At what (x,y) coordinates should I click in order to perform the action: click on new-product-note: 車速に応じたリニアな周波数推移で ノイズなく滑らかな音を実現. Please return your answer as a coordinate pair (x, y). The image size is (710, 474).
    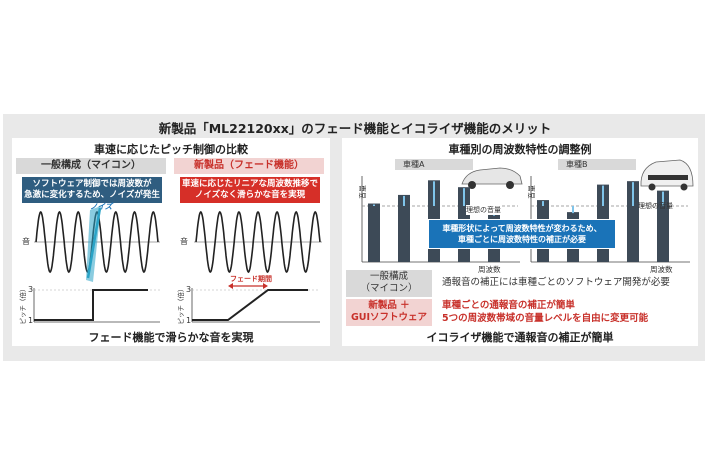
    Looking at the image, I should click on (250, 190).